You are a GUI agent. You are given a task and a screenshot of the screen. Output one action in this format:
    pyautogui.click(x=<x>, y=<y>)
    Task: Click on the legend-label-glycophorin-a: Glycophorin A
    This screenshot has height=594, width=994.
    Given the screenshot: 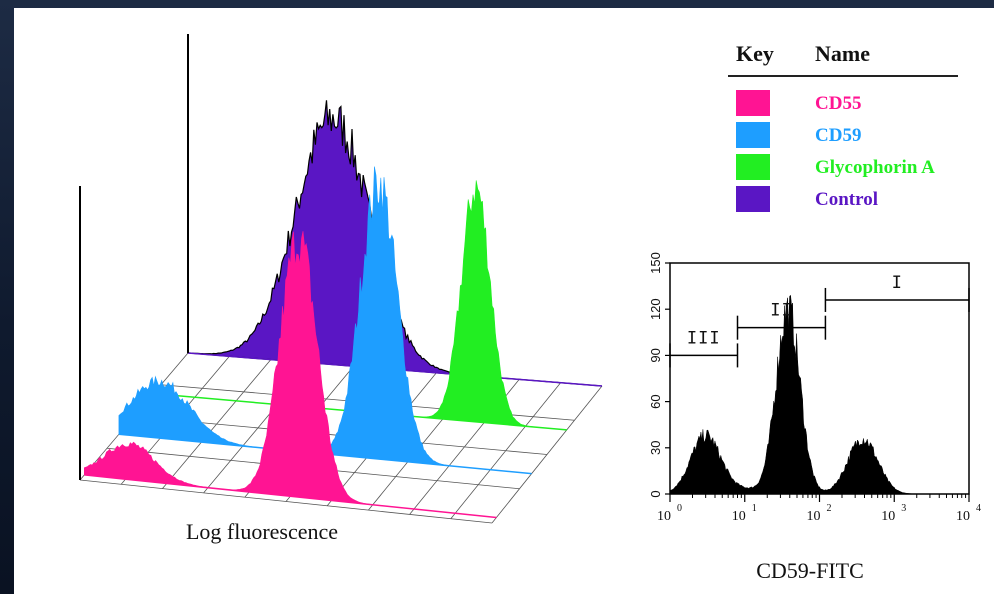 What is the action you would take?
    pyautogui.click(x=875, y=167)
    